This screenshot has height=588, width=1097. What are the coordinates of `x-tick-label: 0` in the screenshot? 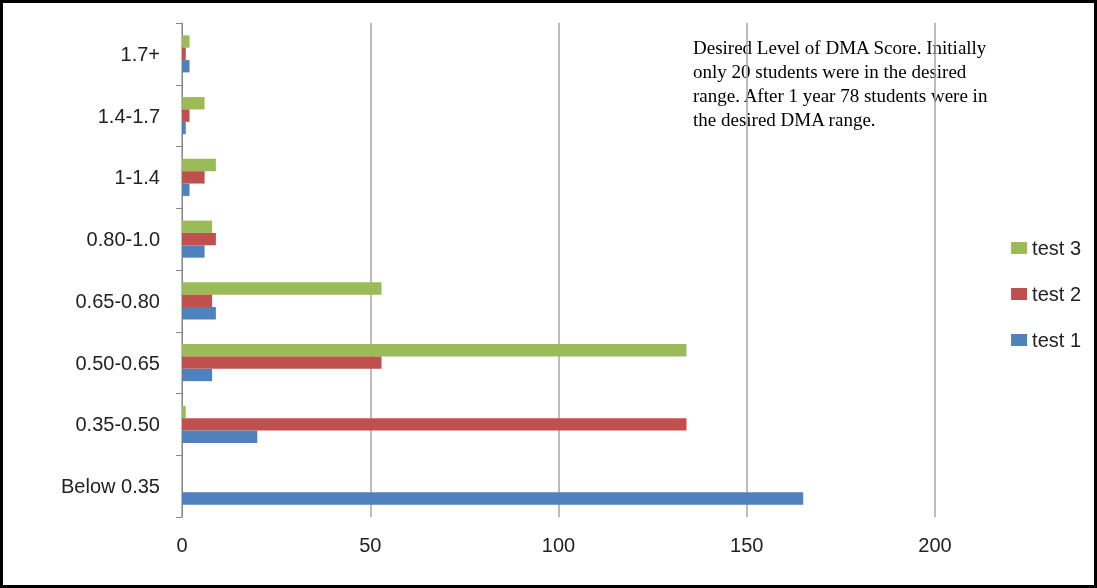 It's located at (182, 545).